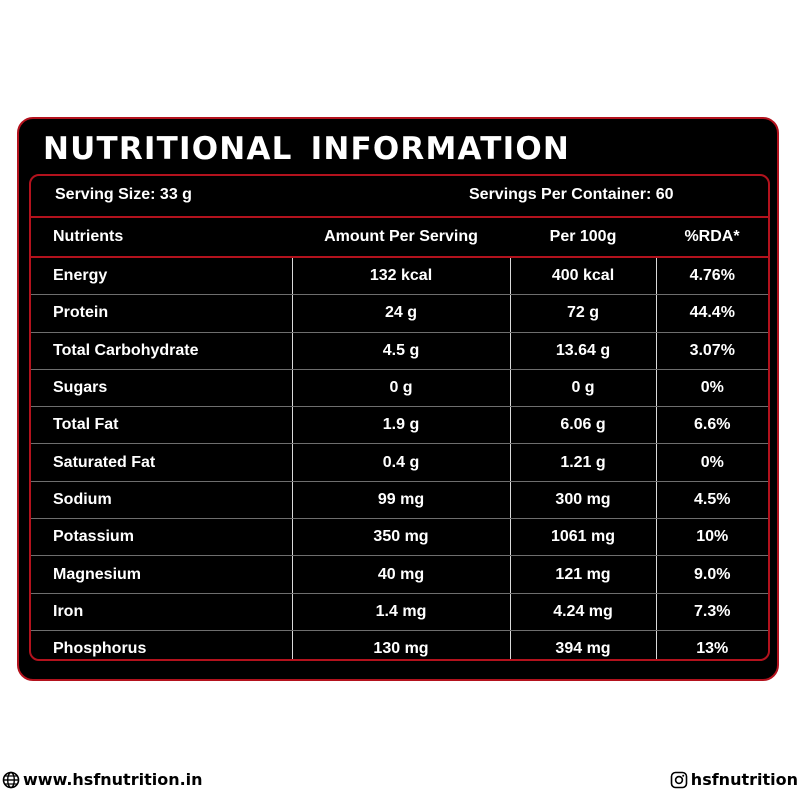 The width and height of the screenshot is (800, 800). What do you see at coordinates (711, 644) in the screenshot?
I see `rda-percent: 13%` at bounding box center [711, 644].